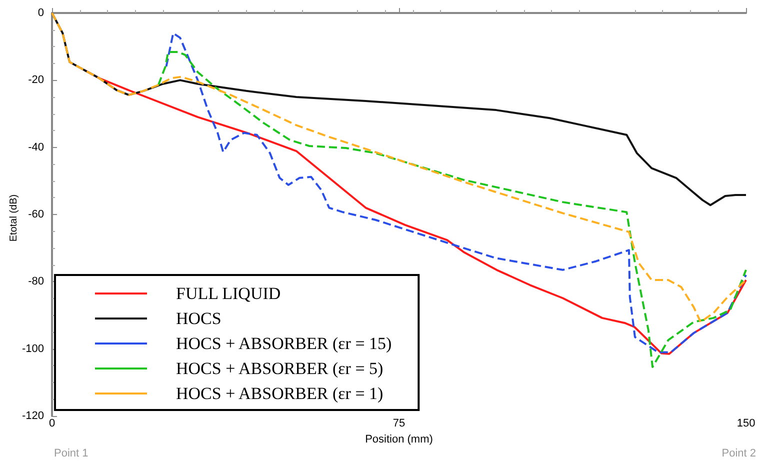 The image size is (758, 464). What do you see at coordinates (399, 424) in the screenshot?
I see `x-tick-label: 75` at bounding box center [399, 424].